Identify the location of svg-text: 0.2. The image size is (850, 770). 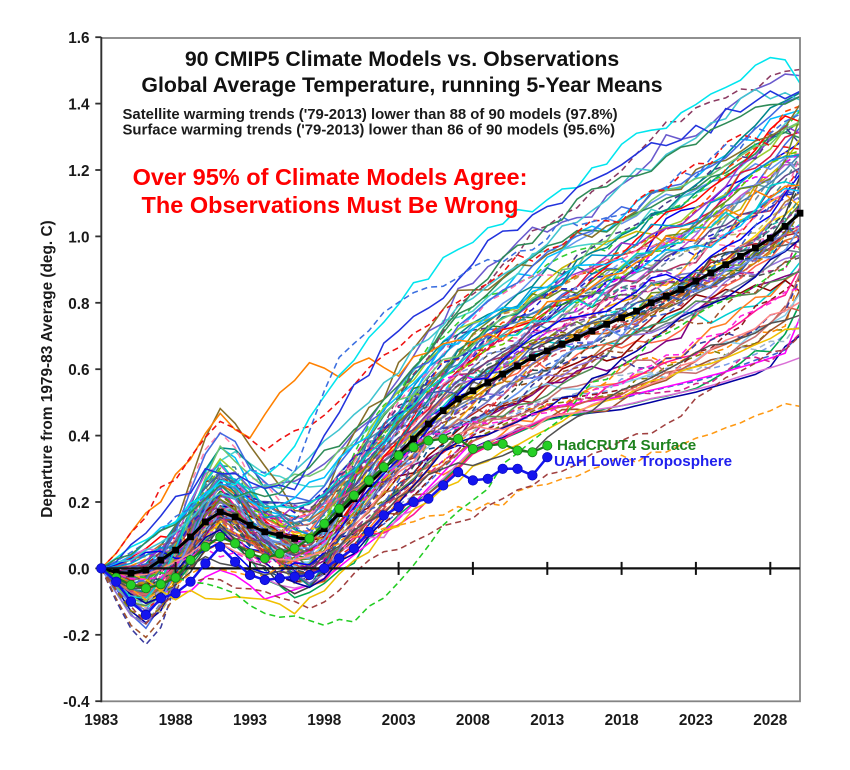
(78, 503).